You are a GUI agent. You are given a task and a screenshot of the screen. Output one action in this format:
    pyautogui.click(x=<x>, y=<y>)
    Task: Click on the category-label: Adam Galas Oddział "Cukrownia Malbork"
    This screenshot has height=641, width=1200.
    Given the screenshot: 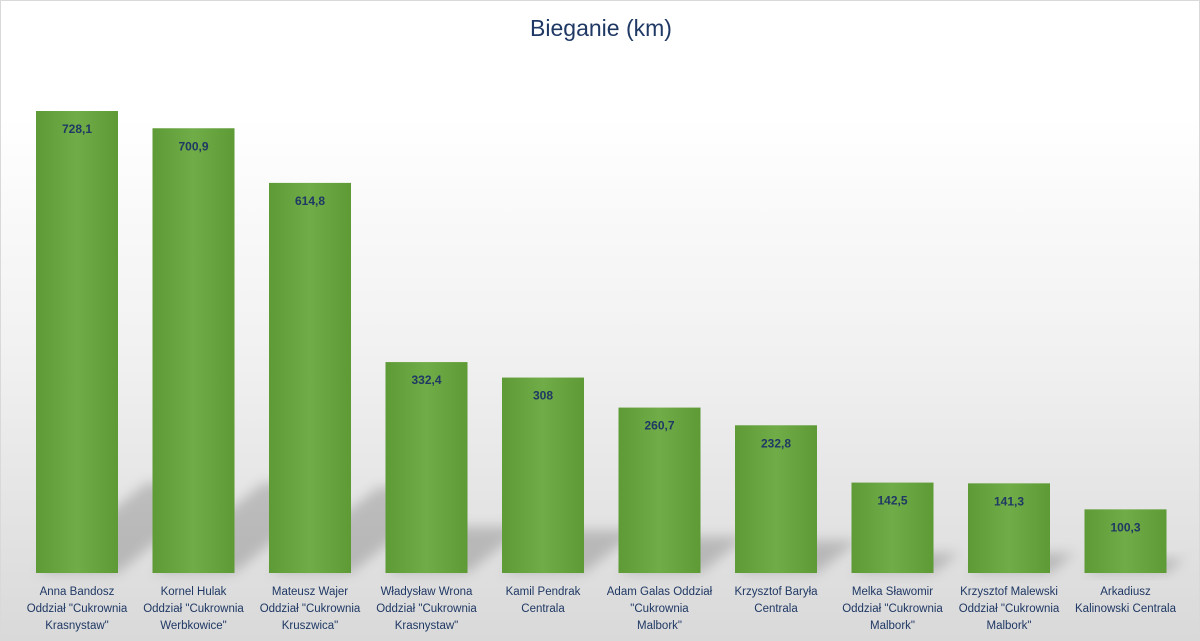 What is the action you would take?
    pyautogui.click(x=660, y=609)
    